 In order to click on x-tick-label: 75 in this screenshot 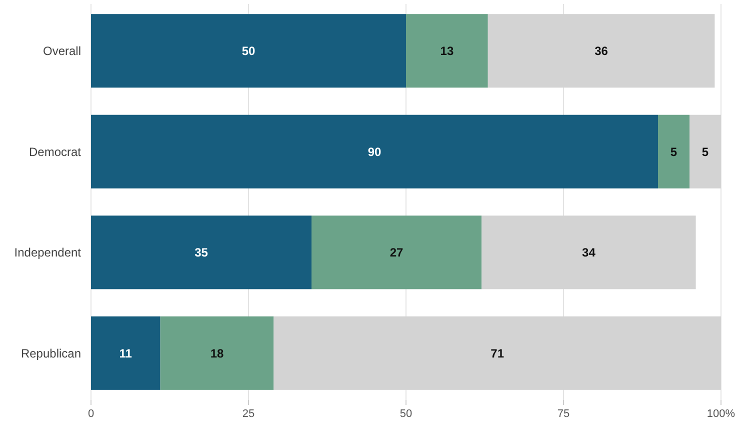, I will do `click(563, 414)`.